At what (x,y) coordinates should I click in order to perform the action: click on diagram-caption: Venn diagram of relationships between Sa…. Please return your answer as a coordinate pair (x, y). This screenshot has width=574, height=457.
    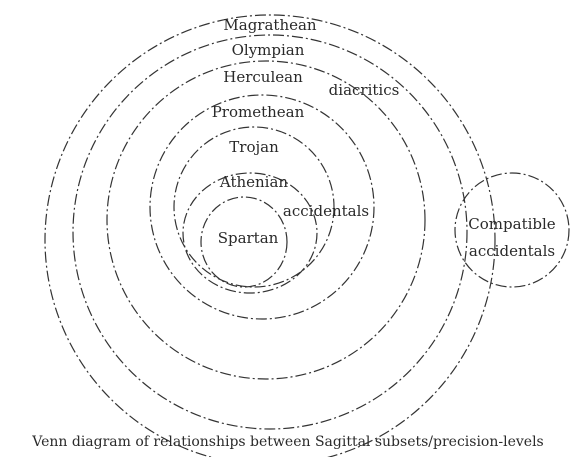
    Looking at the image, I should click on (287, 442).